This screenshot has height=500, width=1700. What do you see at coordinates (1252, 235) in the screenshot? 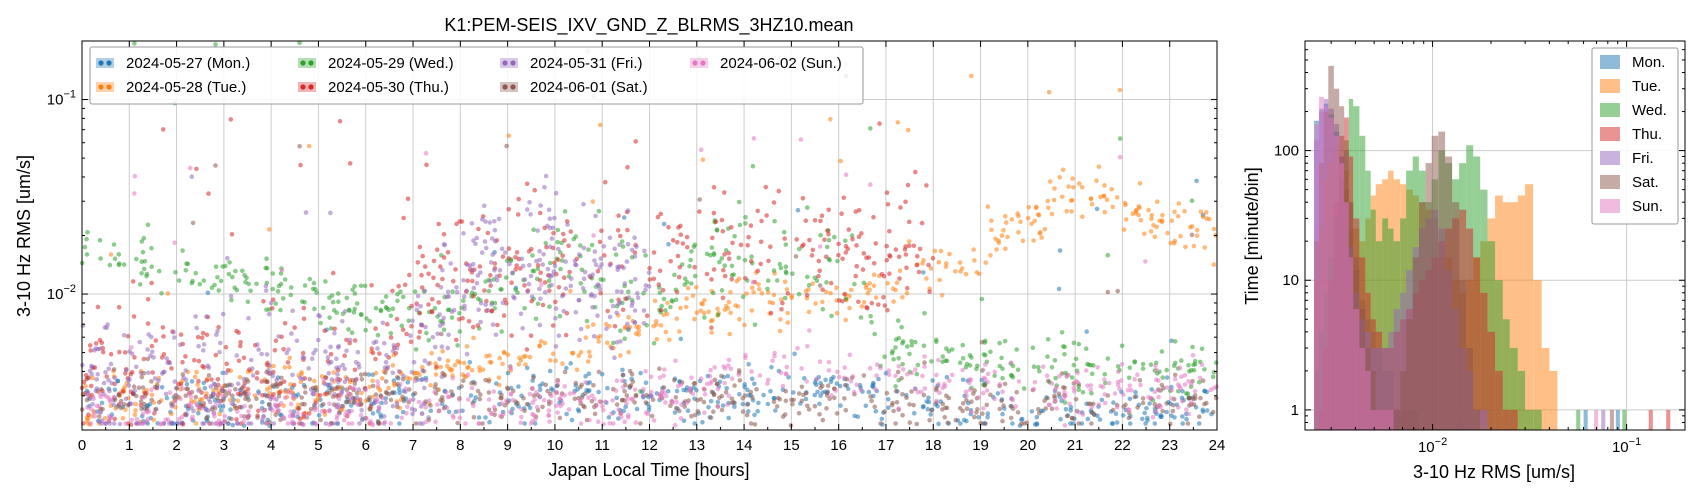
I see `histogram-y-axis-label: Time [minute/bin]` at bounding box center [1252, 235].